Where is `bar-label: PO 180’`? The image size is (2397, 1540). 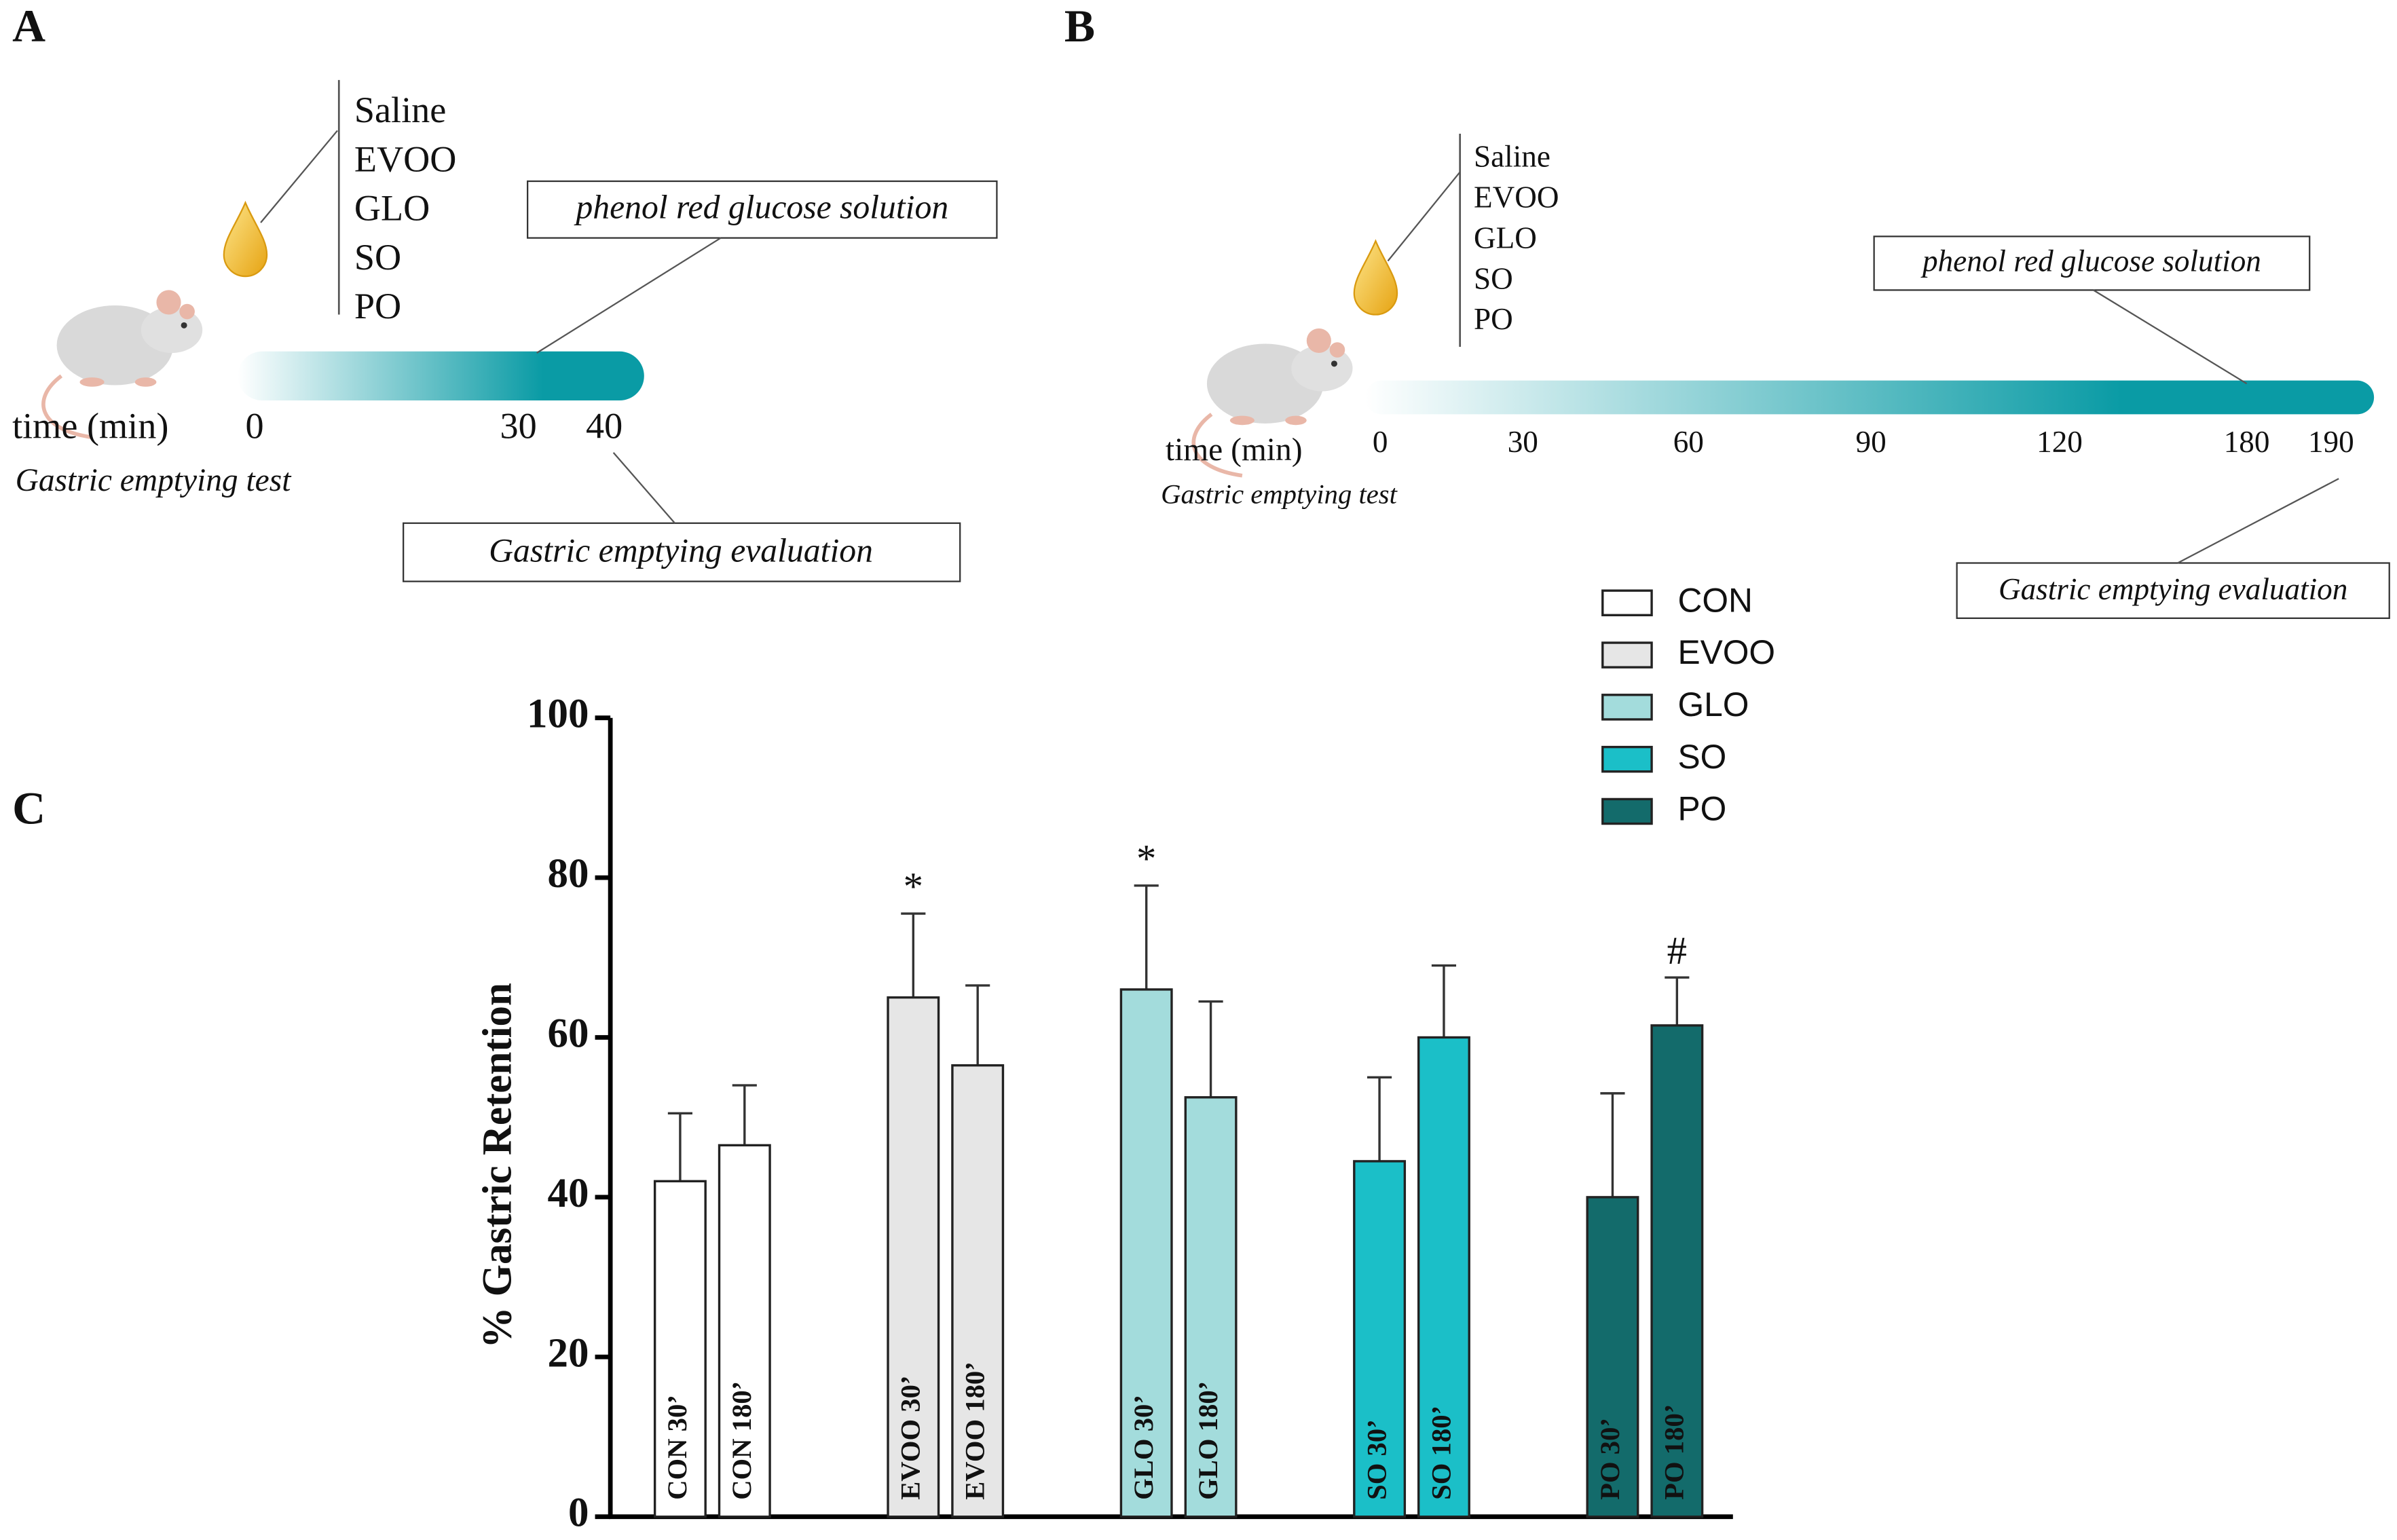 bar-label: PO 180’ is located at coordinates (1674, 1452).